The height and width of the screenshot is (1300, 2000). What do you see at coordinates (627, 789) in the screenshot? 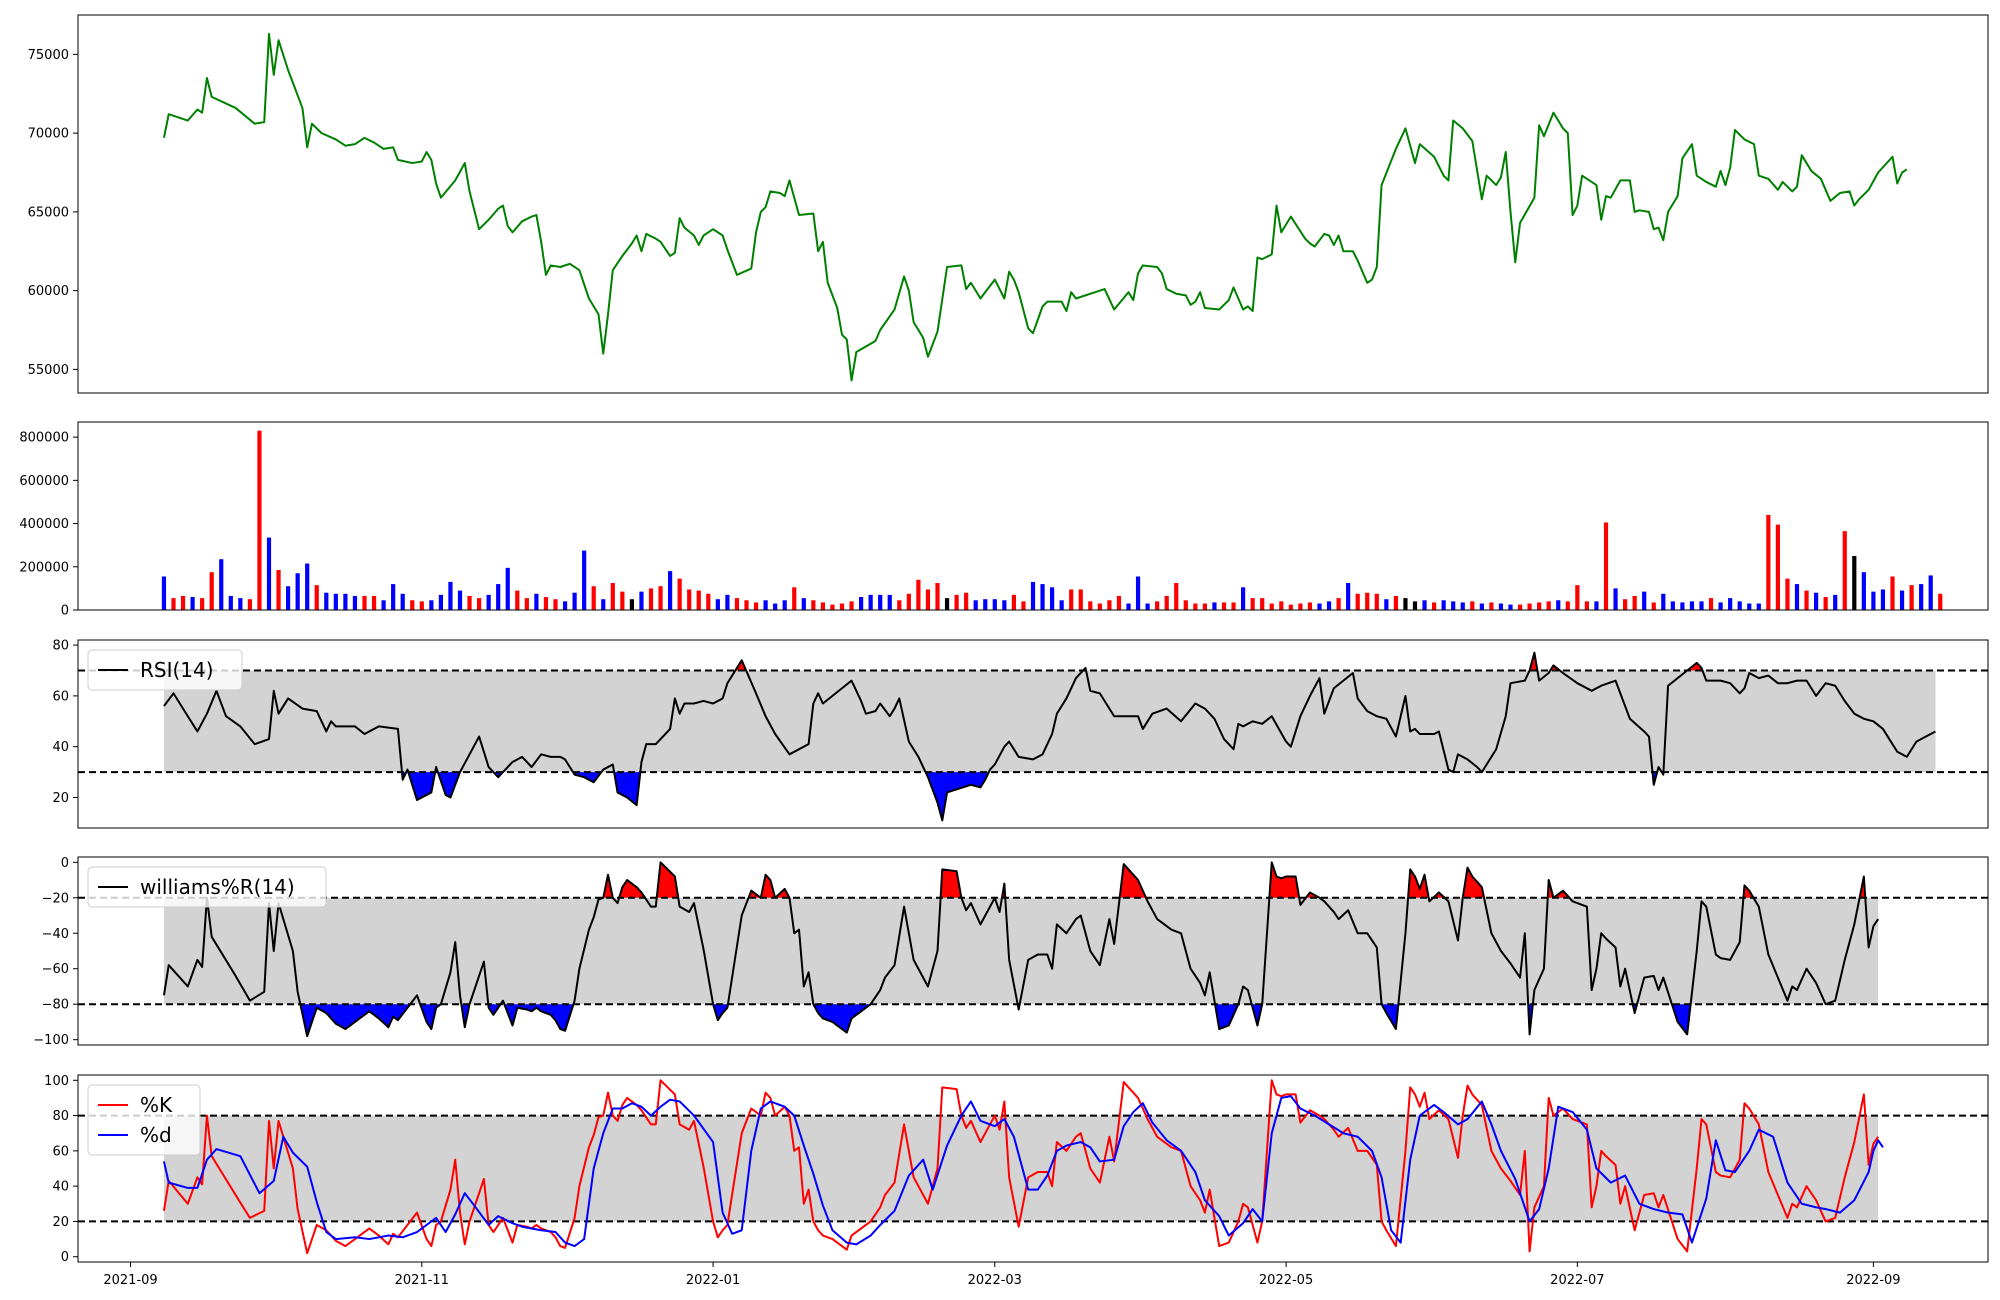
I see `rsi-oversold-fill` at bounding box center [627, 789].